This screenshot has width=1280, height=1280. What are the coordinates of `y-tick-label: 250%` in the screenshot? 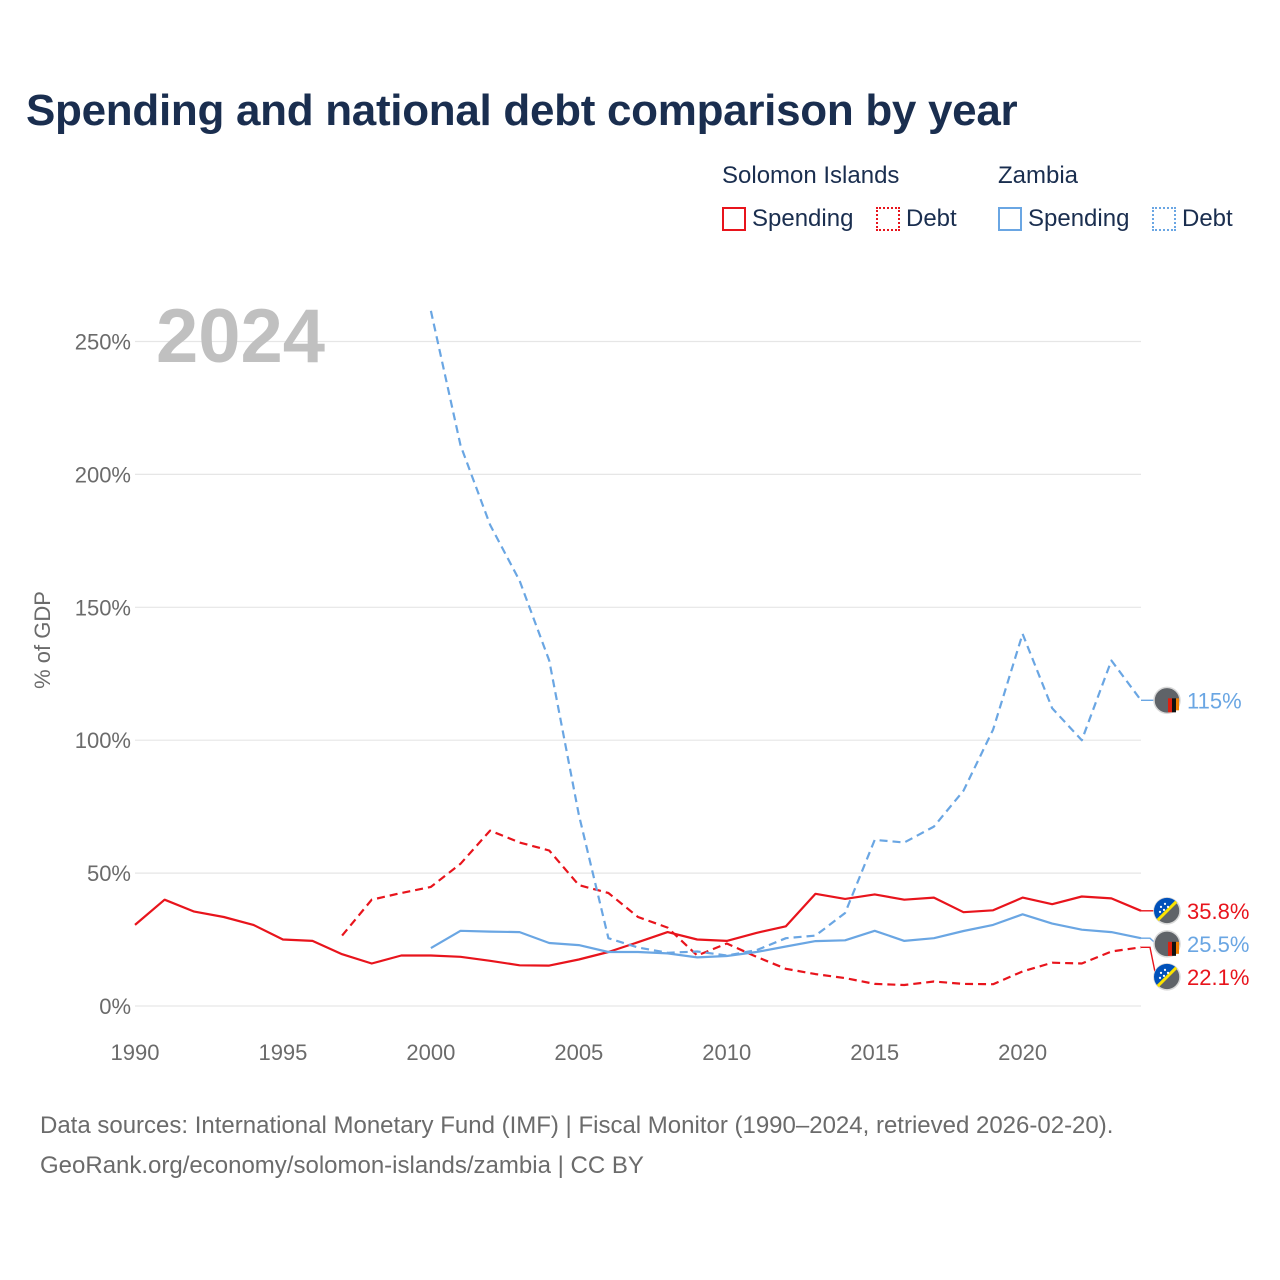 It's located at (103, 342).